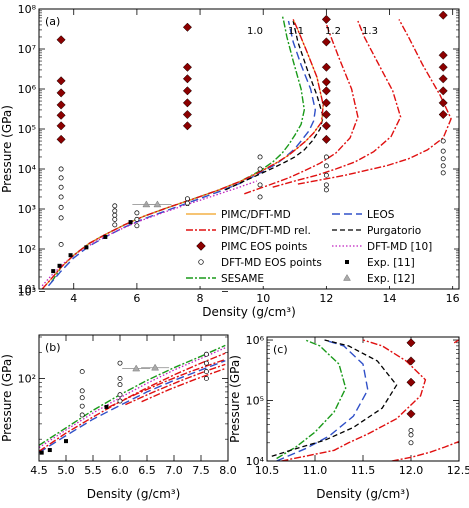  Describe the element at coordinates (381, 215) in the screenshot. I see `legend-label: LEOS` at that location.